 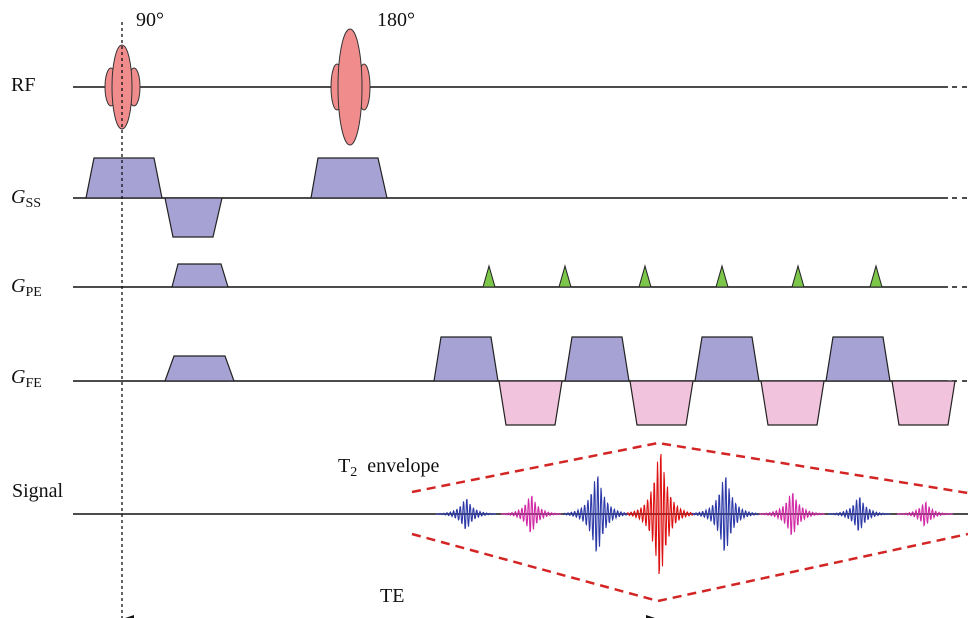 I want to click on te-arrowhead-right, so click(x=650, y=616).